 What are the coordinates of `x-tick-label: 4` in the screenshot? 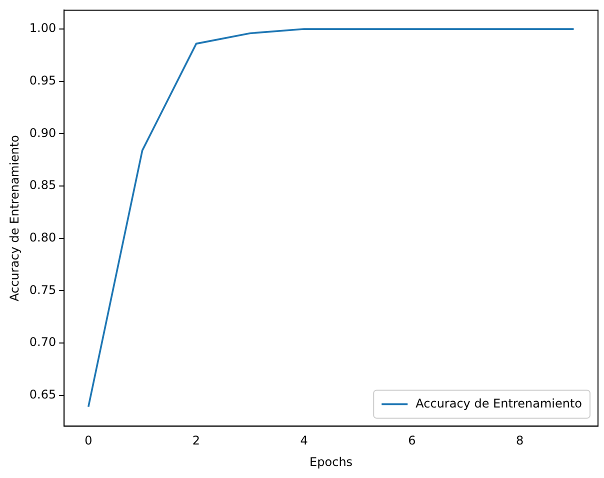 It's located at (304, 441).